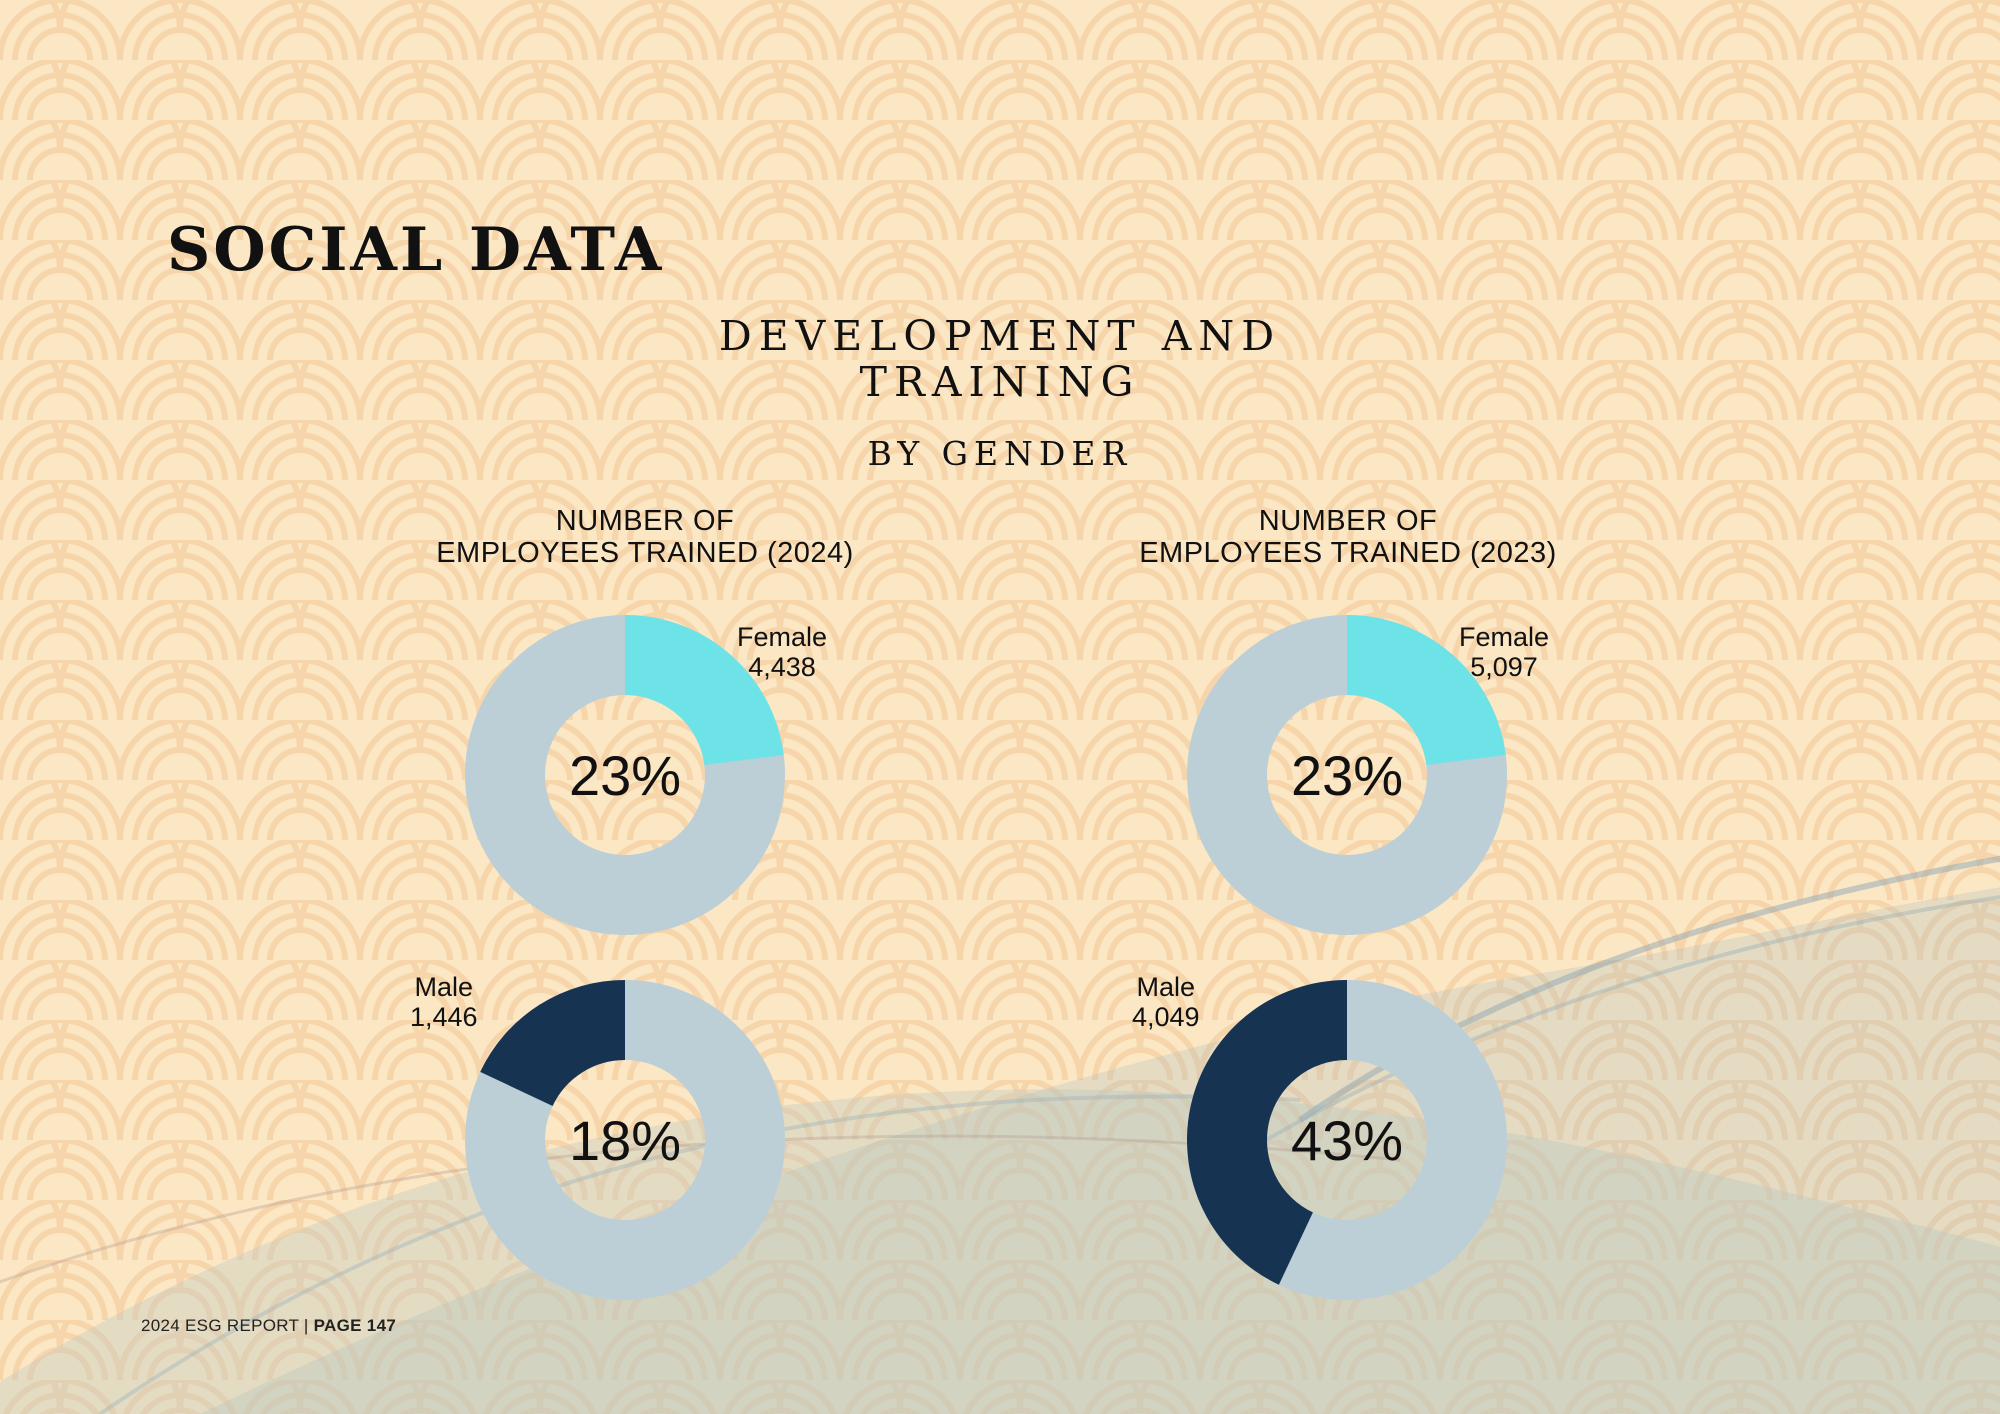 This screenshot has height=1414, width=2000. What do you see at coordinates (1000, 382) in the screenshot?
I see `section-title-line2: TRAINING` at bounding box center [1000, 382].